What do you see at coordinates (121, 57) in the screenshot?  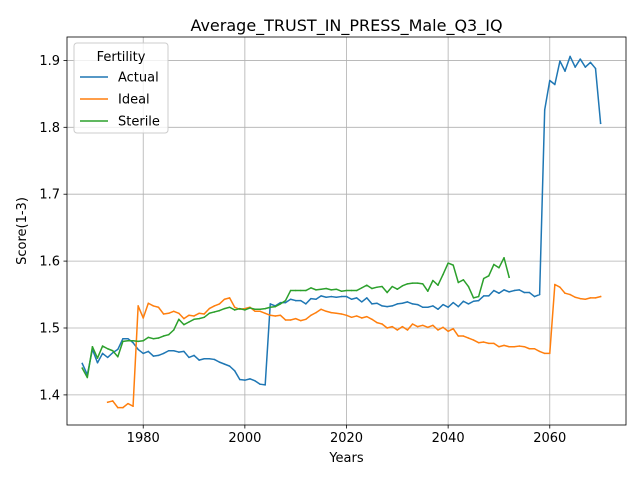 I see `legend-title: Fertility` at bounding box center [121, 57].